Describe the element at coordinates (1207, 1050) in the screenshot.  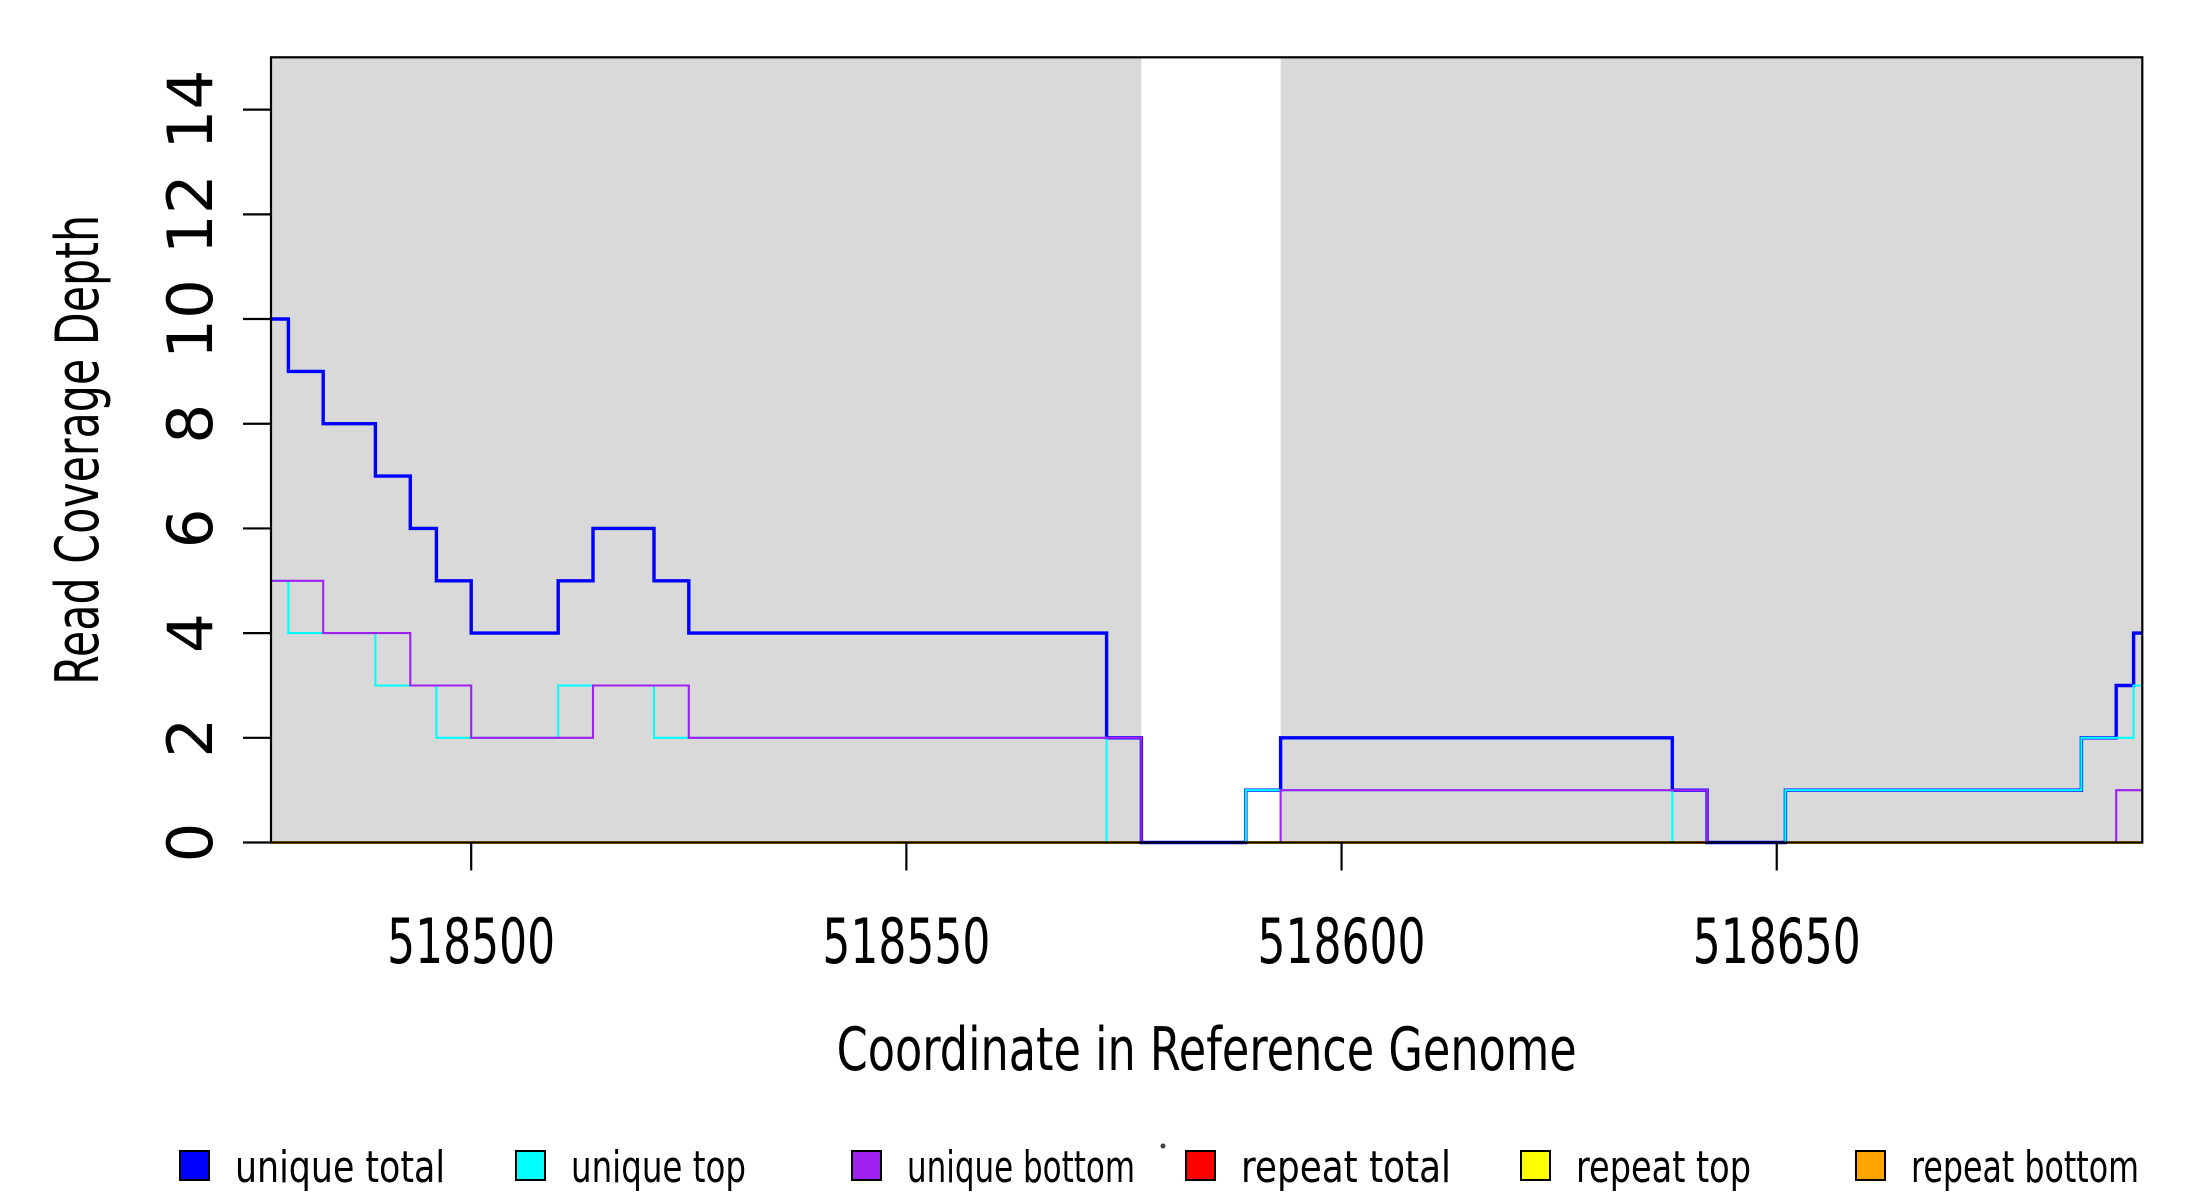
I see `x-axis-title: Coordinate in Reference Genome` at that location.